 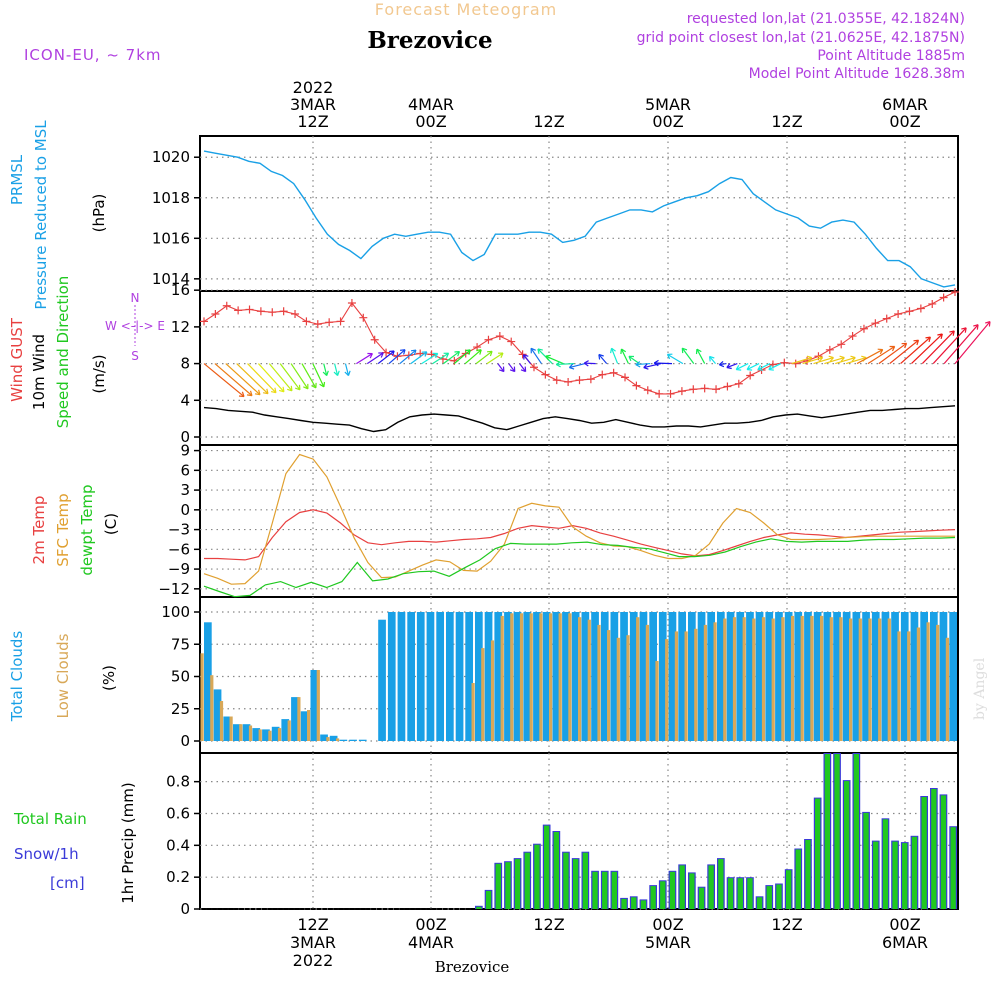 I want to click on cloud-ytick-label: 0, so click(x=185, y=741).